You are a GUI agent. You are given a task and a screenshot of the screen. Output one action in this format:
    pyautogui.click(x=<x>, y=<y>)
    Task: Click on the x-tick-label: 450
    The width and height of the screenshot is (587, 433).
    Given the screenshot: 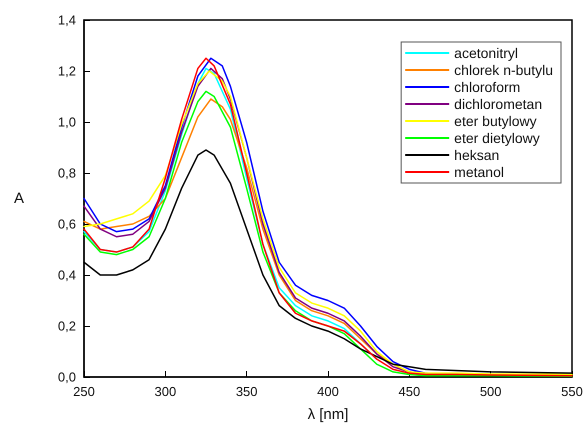 What is the action you would take?
    pyautogui.click(x=409, y=391)
    